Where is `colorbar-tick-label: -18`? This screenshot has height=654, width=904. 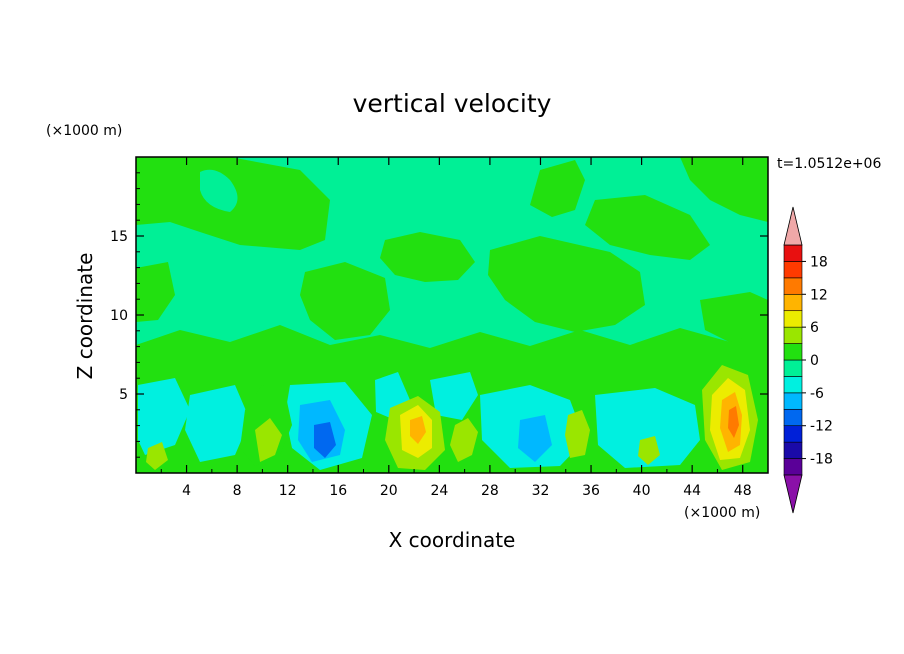
colorbar-tick-label: -18 is located at coordinates (821, 460).